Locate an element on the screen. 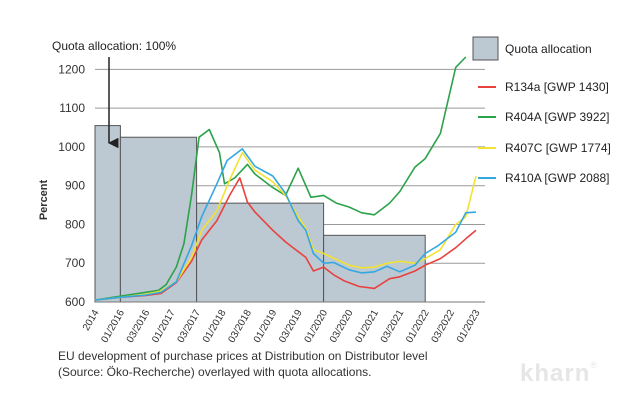 This screenshot has height=402, width=640. legend-label-2: R404A [GWP 3922] is located at coordinates (557, 117).